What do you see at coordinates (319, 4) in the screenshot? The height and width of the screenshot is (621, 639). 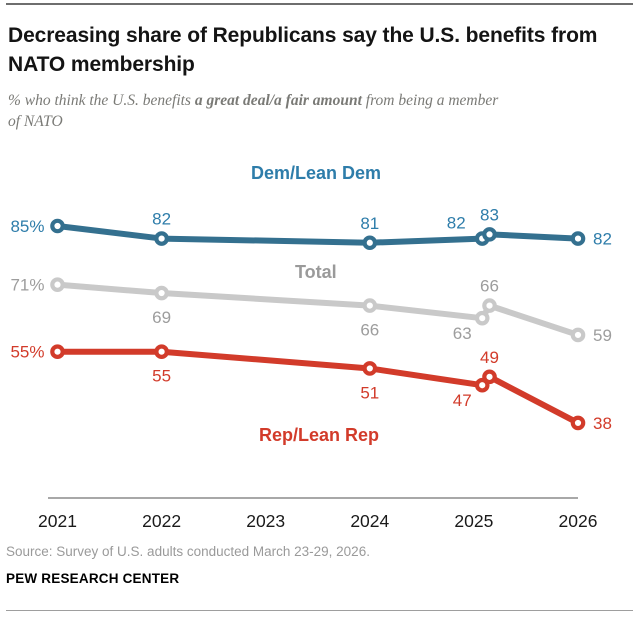 I see `top-divider` at bounding box center [319, 4].